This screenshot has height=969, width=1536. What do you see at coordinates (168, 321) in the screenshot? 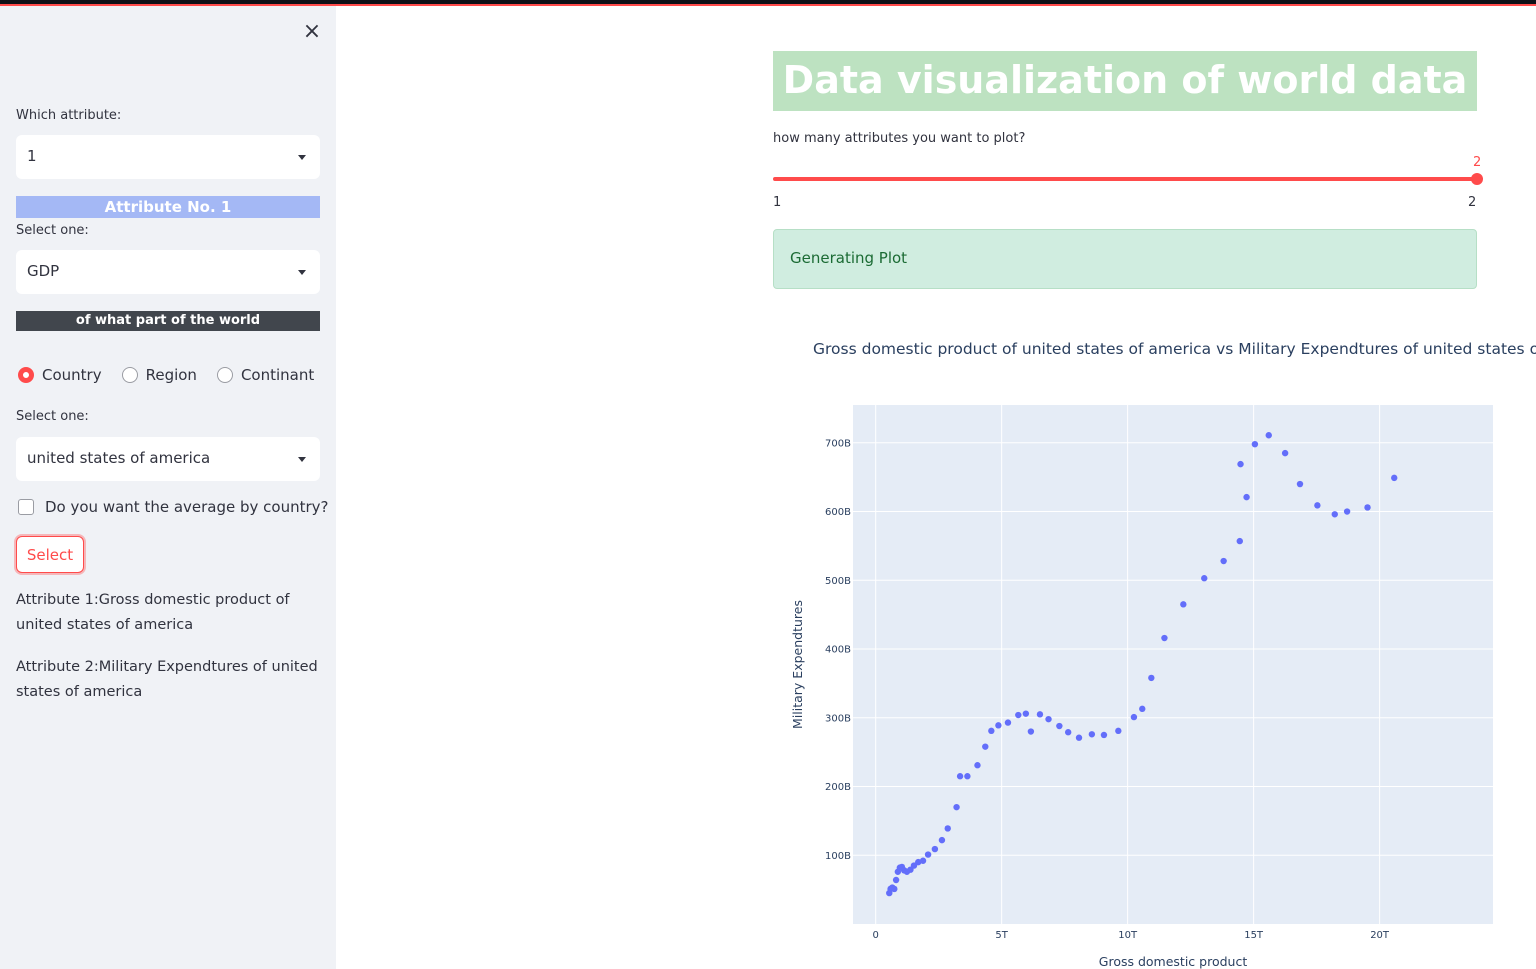
I see `world-part-banner: of what part of the world` at bounding box center [168, 321].